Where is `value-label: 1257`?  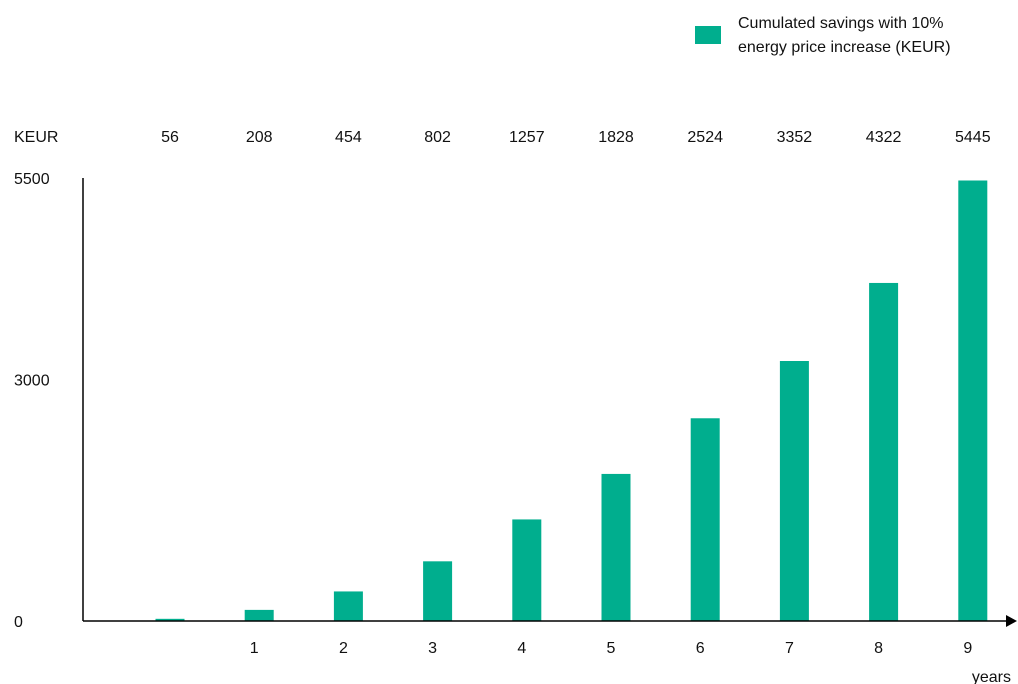
value-label: 1257 is located at coordinates (527, 137).